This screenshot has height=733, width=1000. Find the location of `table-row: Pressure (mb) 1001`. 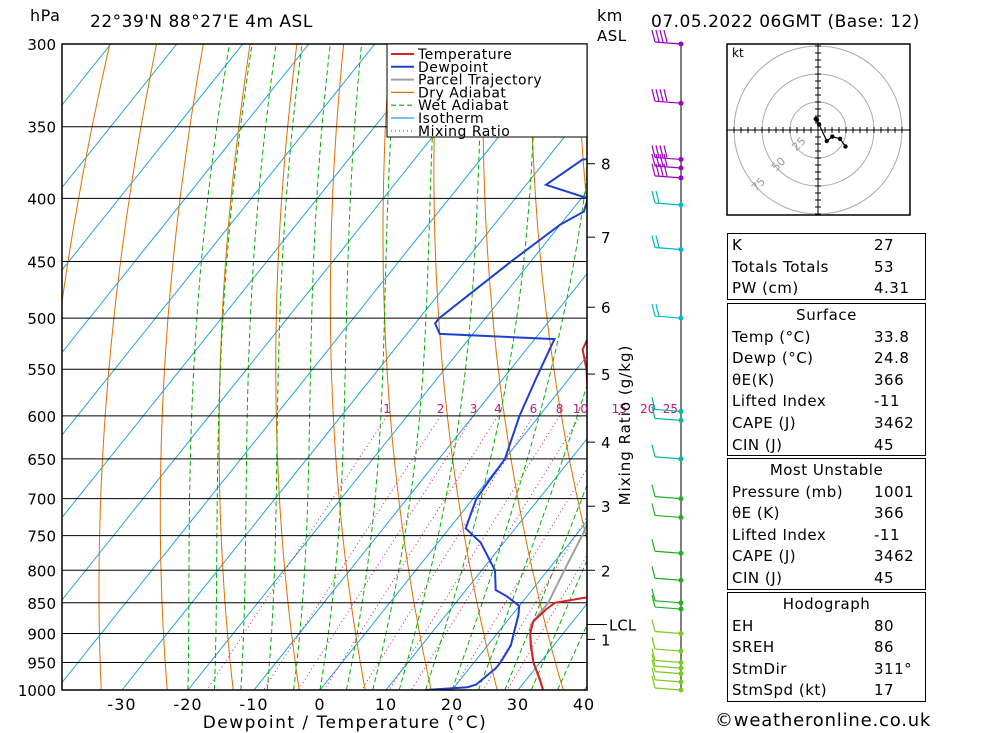

table-row: Pressure (mb) 1001 is located at coordinates (823, 491).